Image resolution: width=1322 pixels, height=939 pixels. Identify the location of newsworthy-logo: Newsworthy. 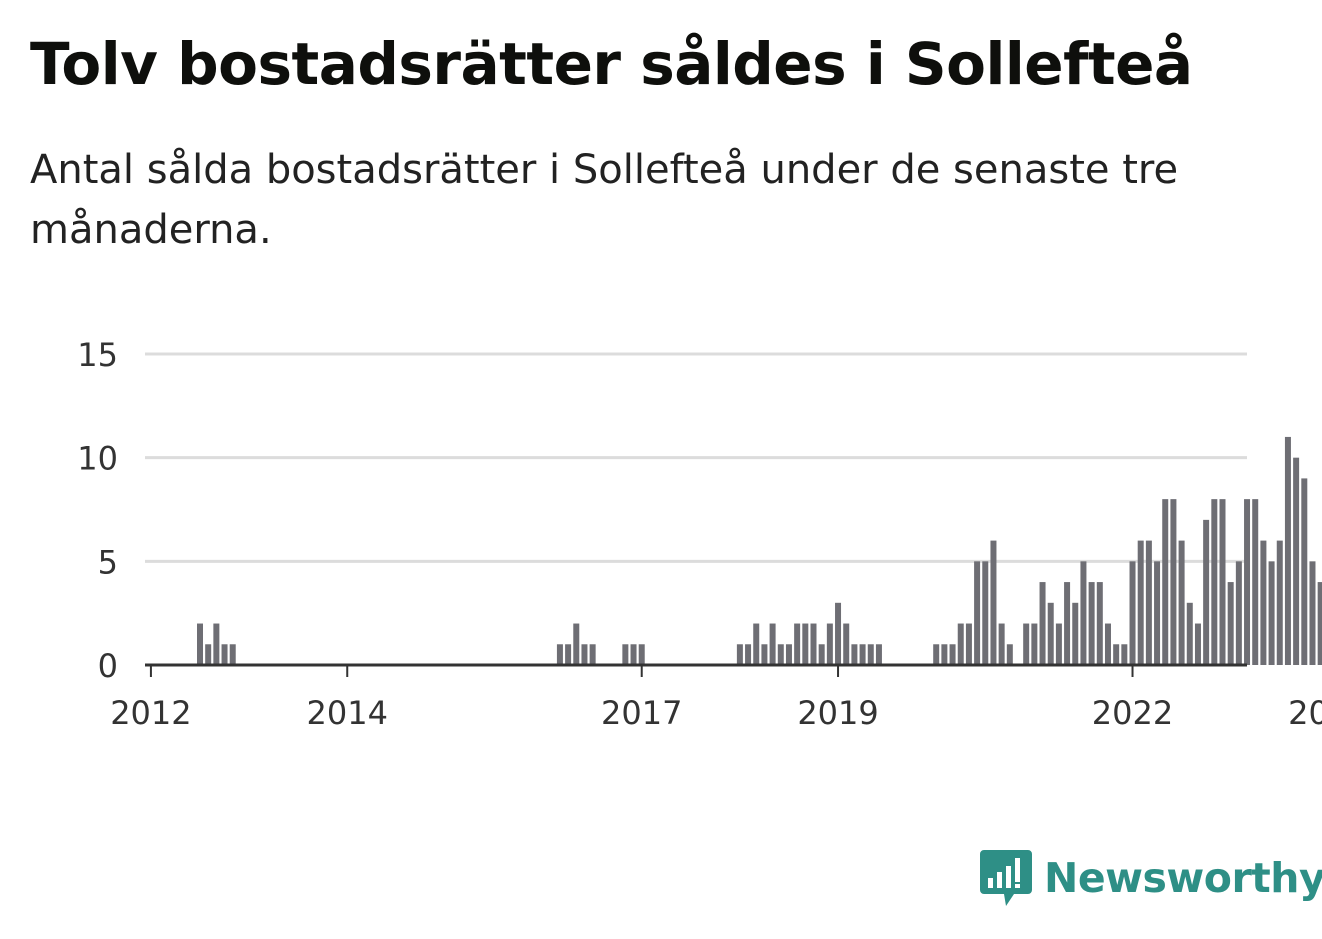
(1151, 878).